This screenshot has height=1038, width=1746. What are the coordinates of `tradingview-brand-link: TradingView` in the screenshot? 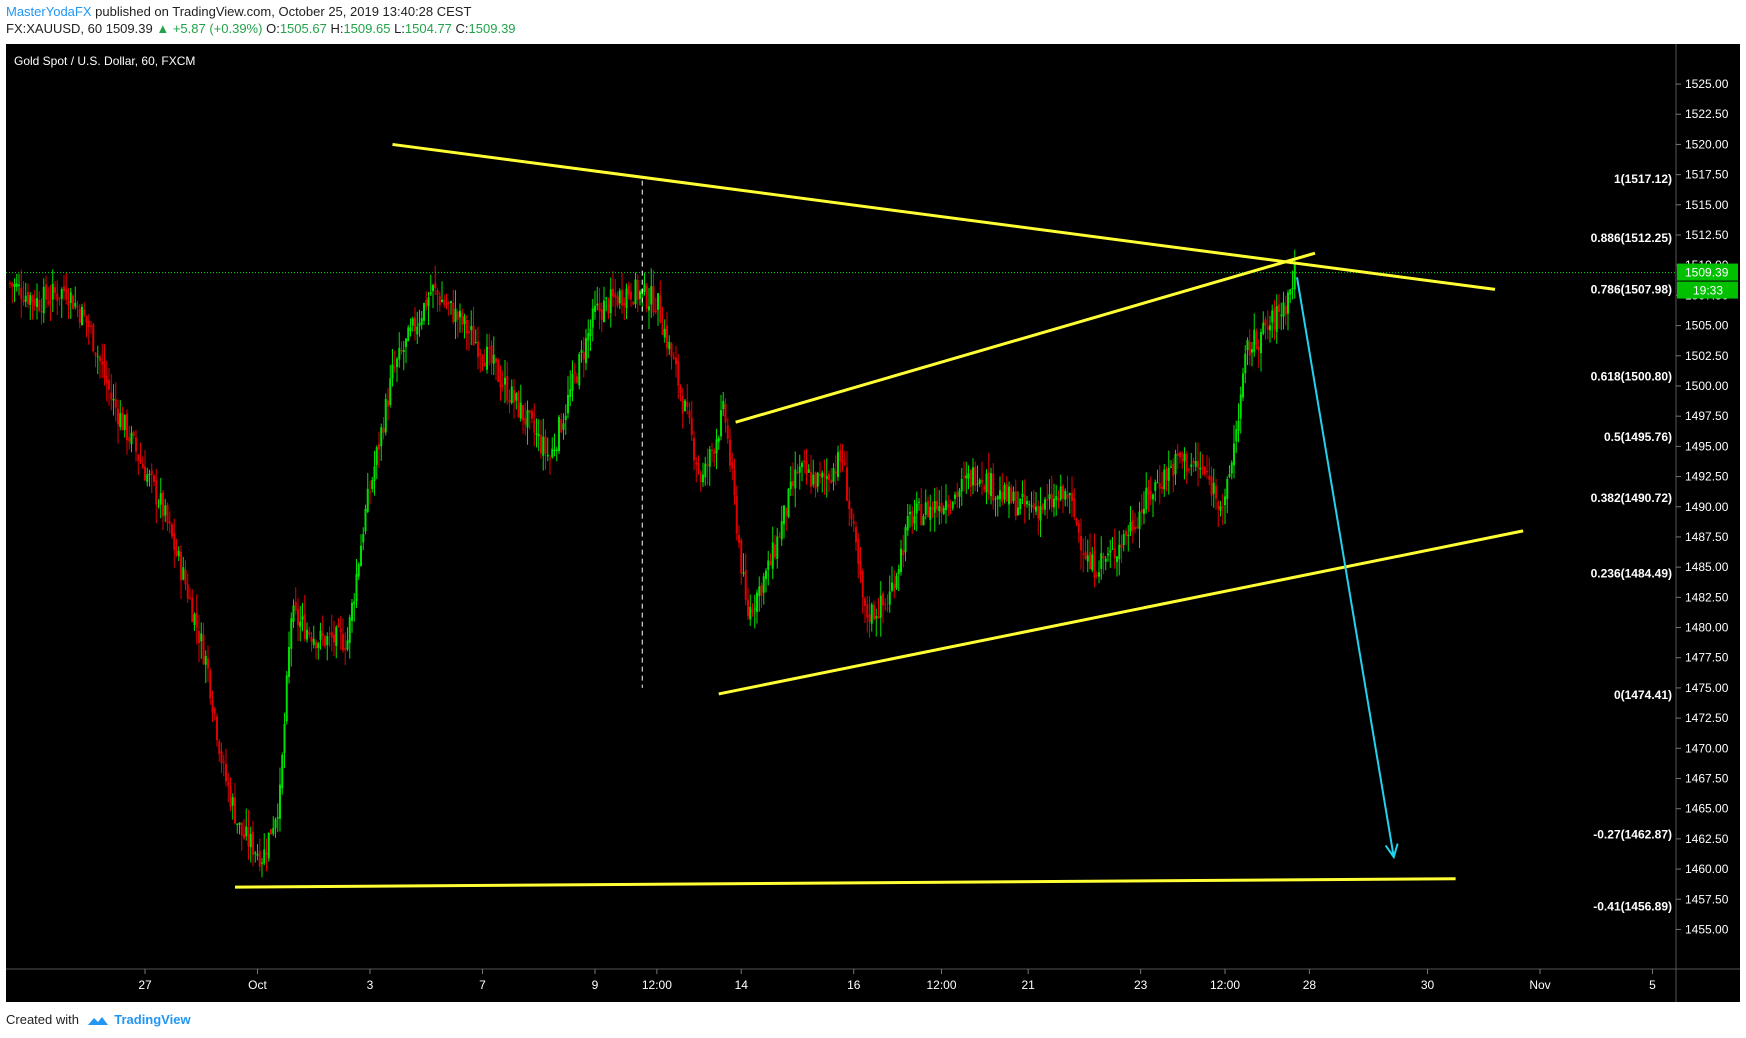 It's located at (152, 1019).